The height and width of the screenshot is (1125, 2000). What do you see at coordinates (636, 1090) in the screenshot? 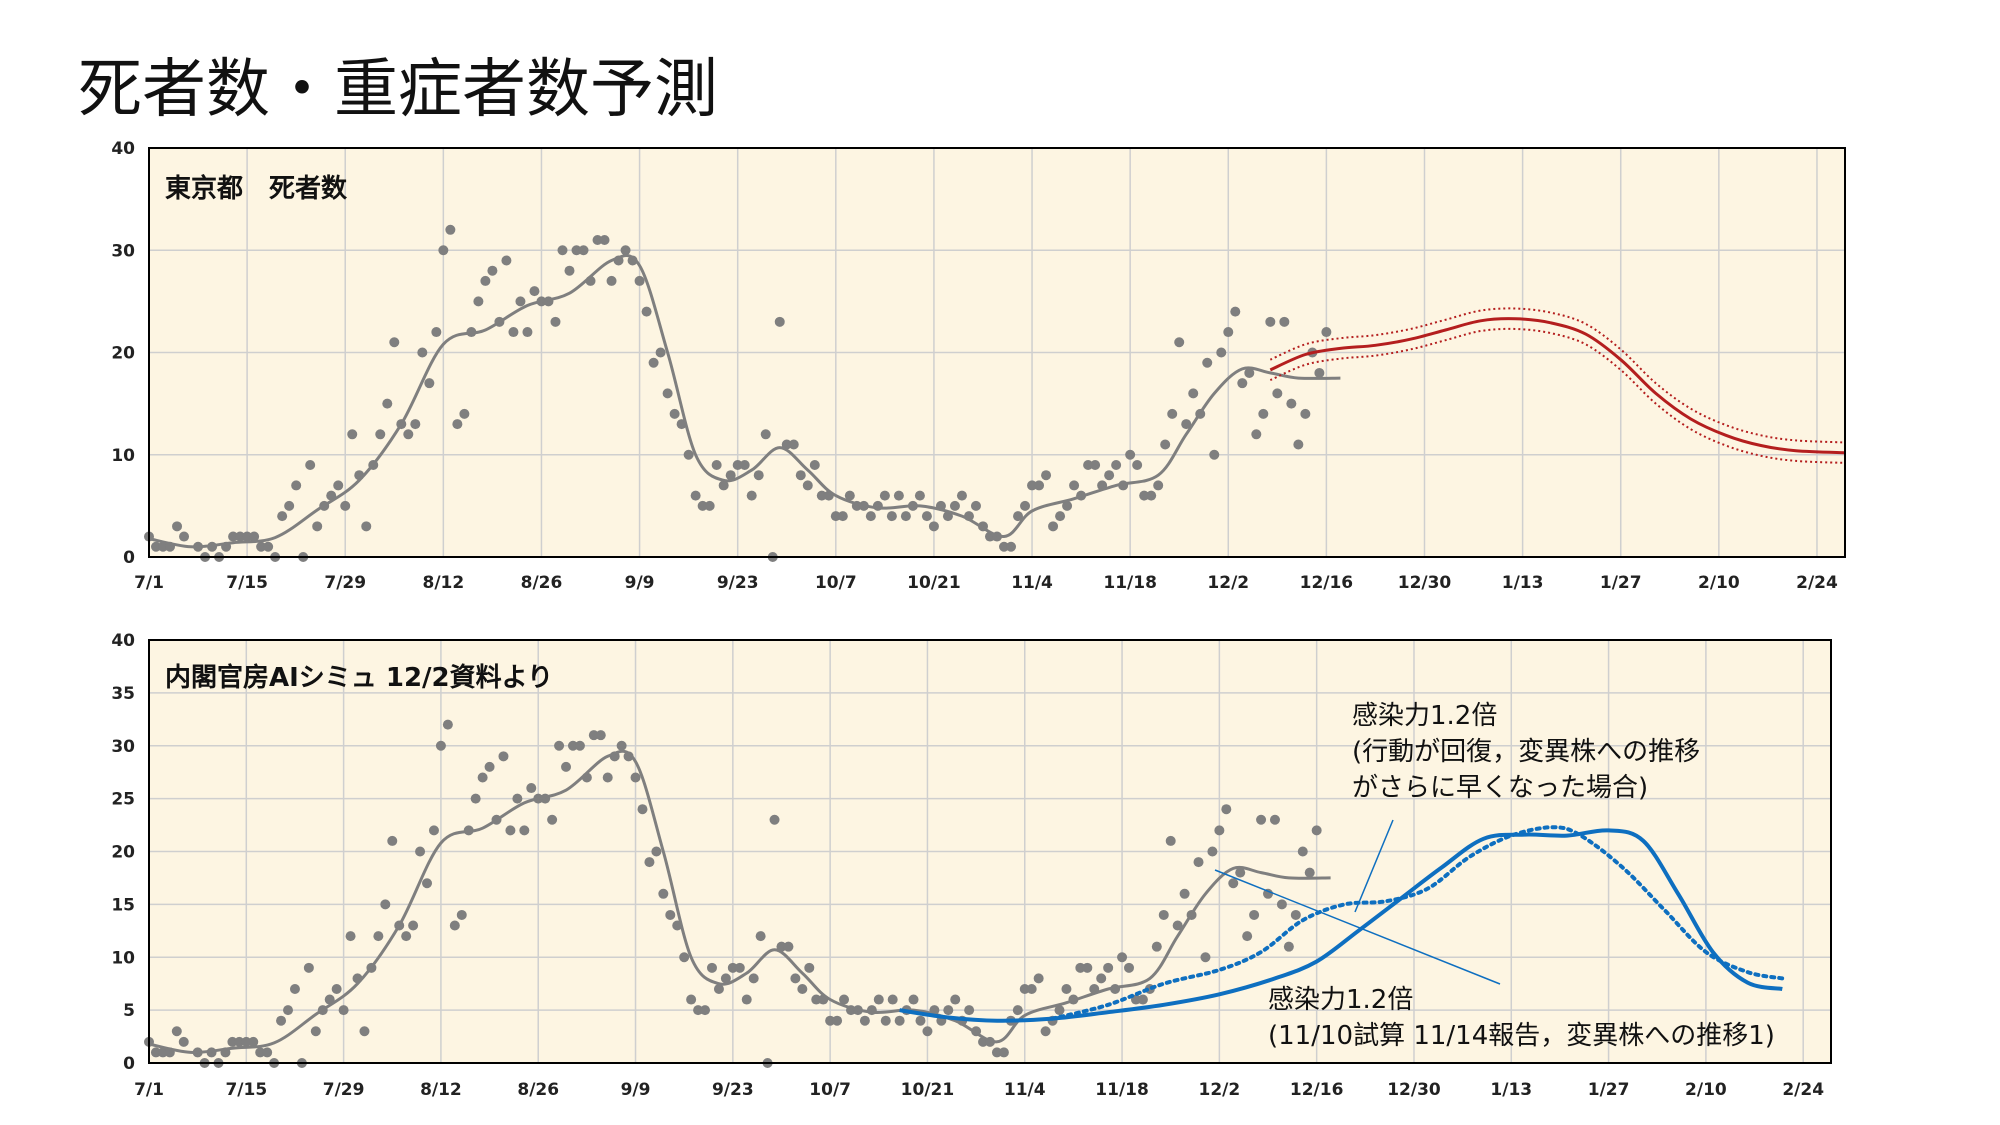
I see `x-tick-label: 9/9` at bounding box center [636, 1090].